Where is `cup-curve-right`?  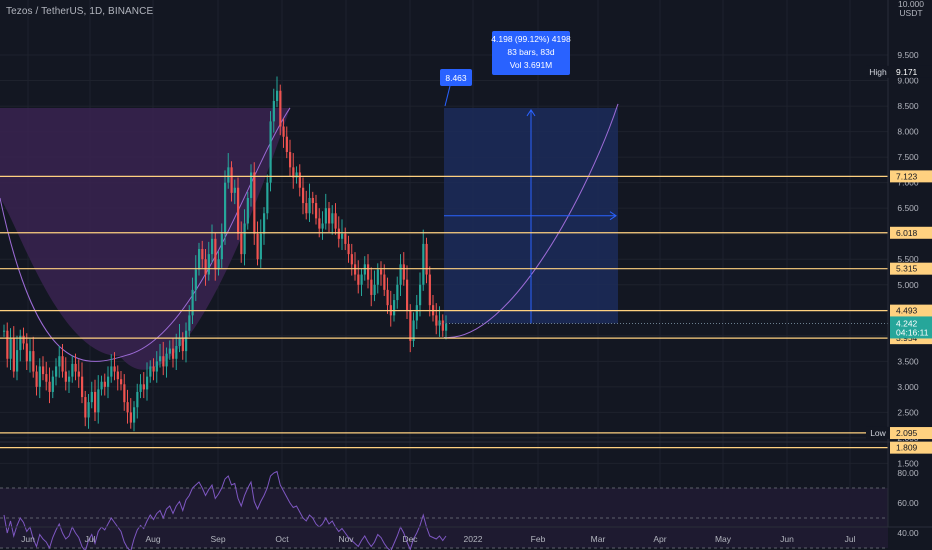
cup-curve-right is located at coordinates (531, 220).